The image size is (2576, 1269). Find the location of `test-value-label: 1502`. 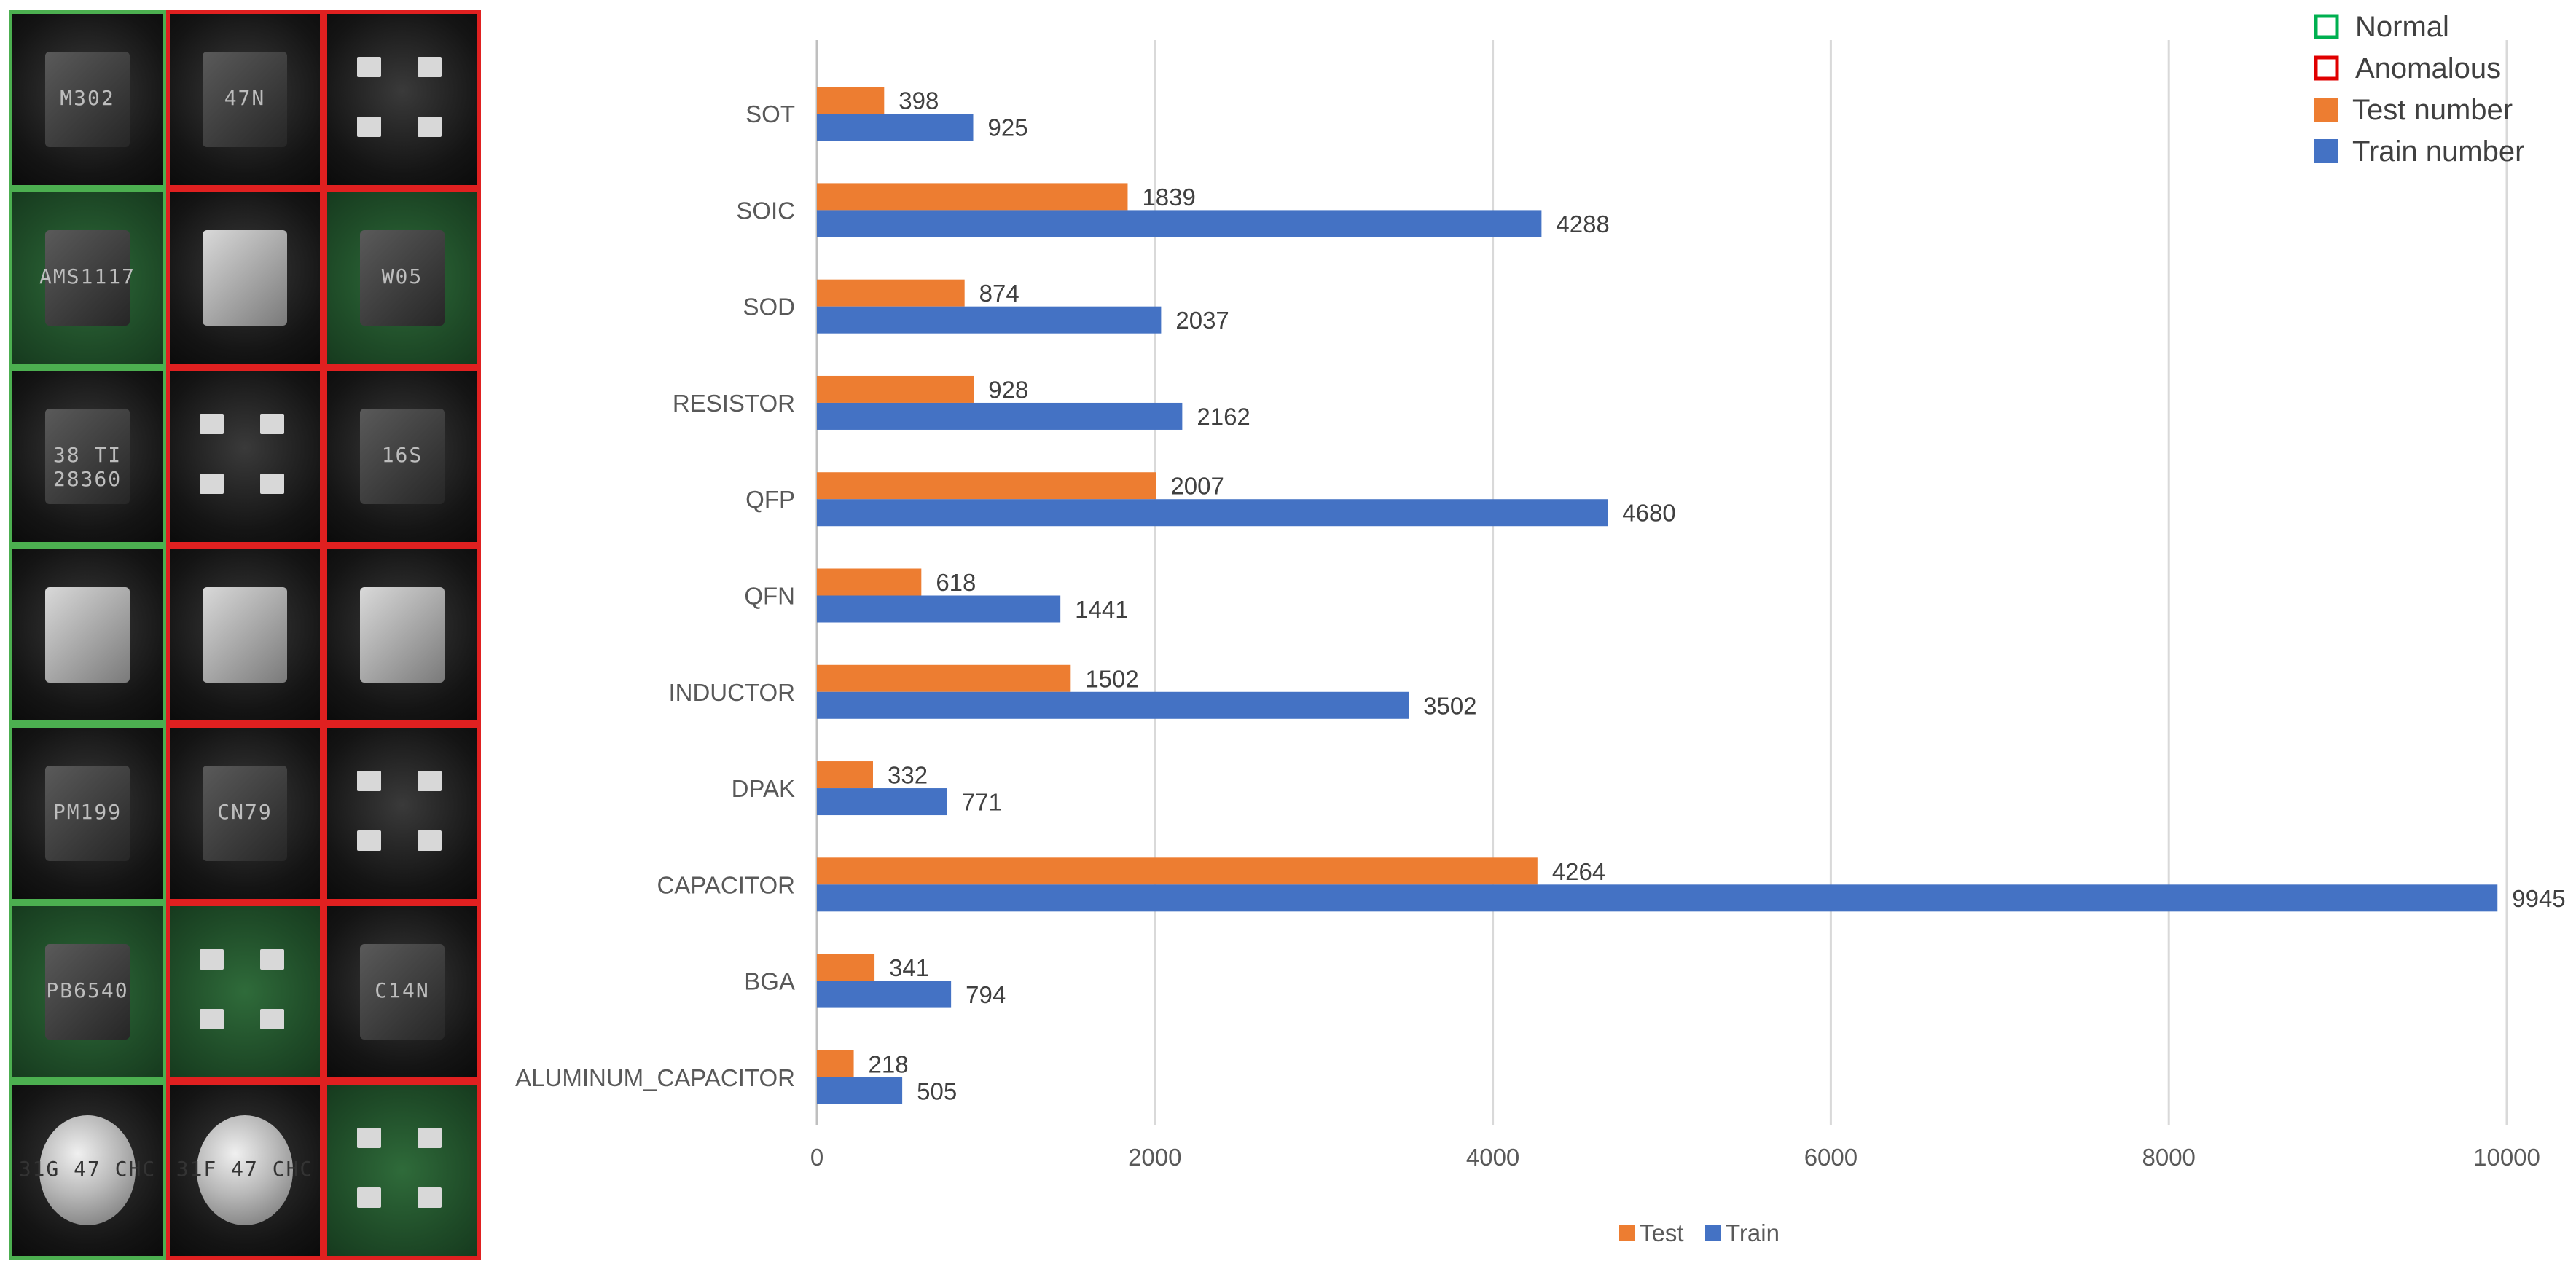

test-value-label: 1502 is located at coordinates (1111, 678).